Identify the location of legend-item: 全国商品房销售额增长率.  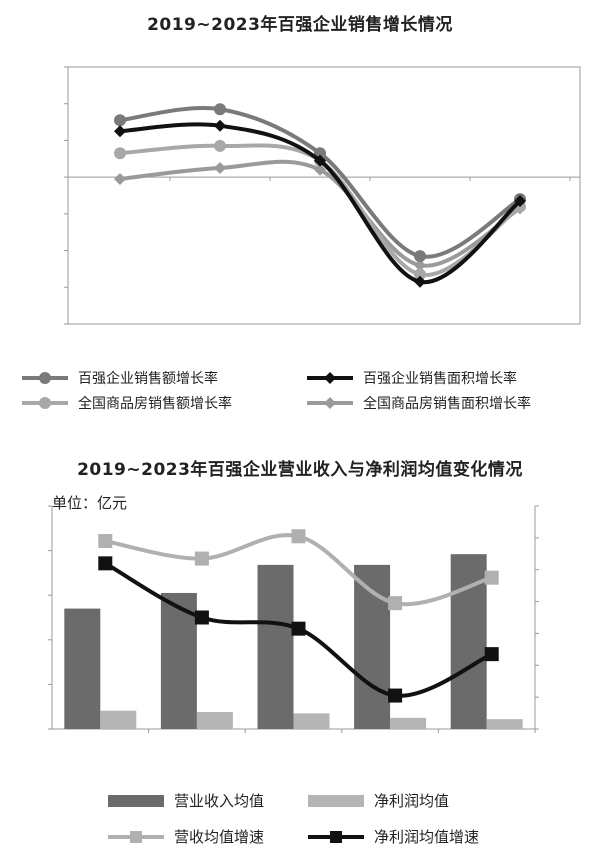
(126, 403).